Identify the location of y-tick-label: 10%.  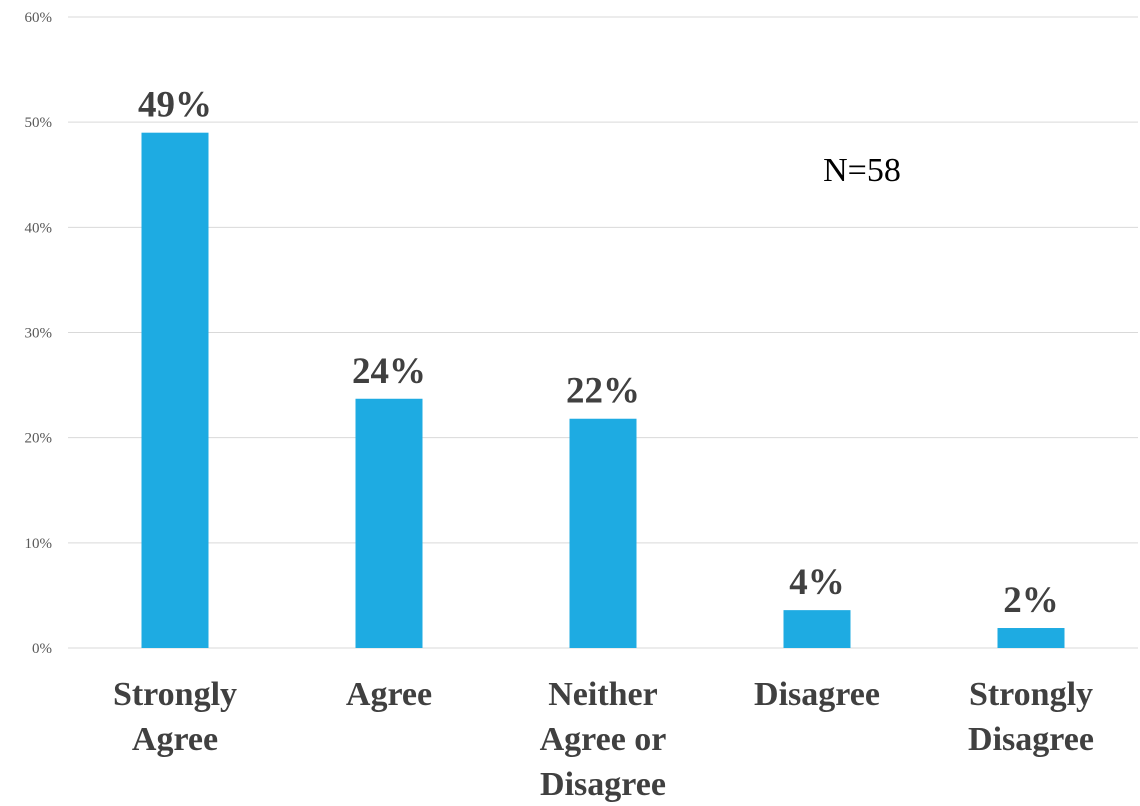
(39, 544).